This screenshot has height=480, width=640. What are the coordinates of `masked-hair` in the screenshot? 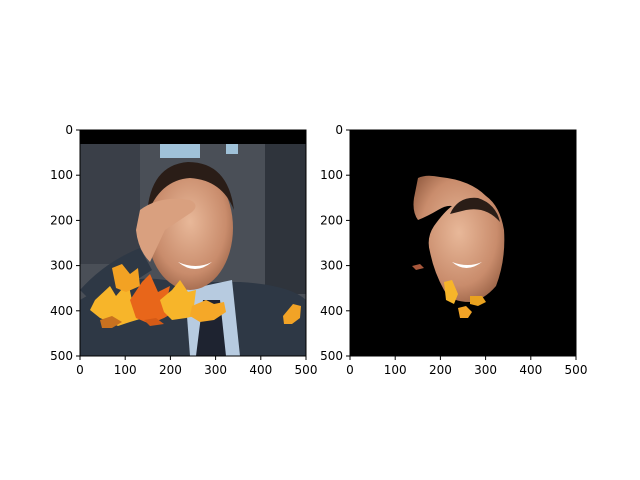 It's located at (475, 209).